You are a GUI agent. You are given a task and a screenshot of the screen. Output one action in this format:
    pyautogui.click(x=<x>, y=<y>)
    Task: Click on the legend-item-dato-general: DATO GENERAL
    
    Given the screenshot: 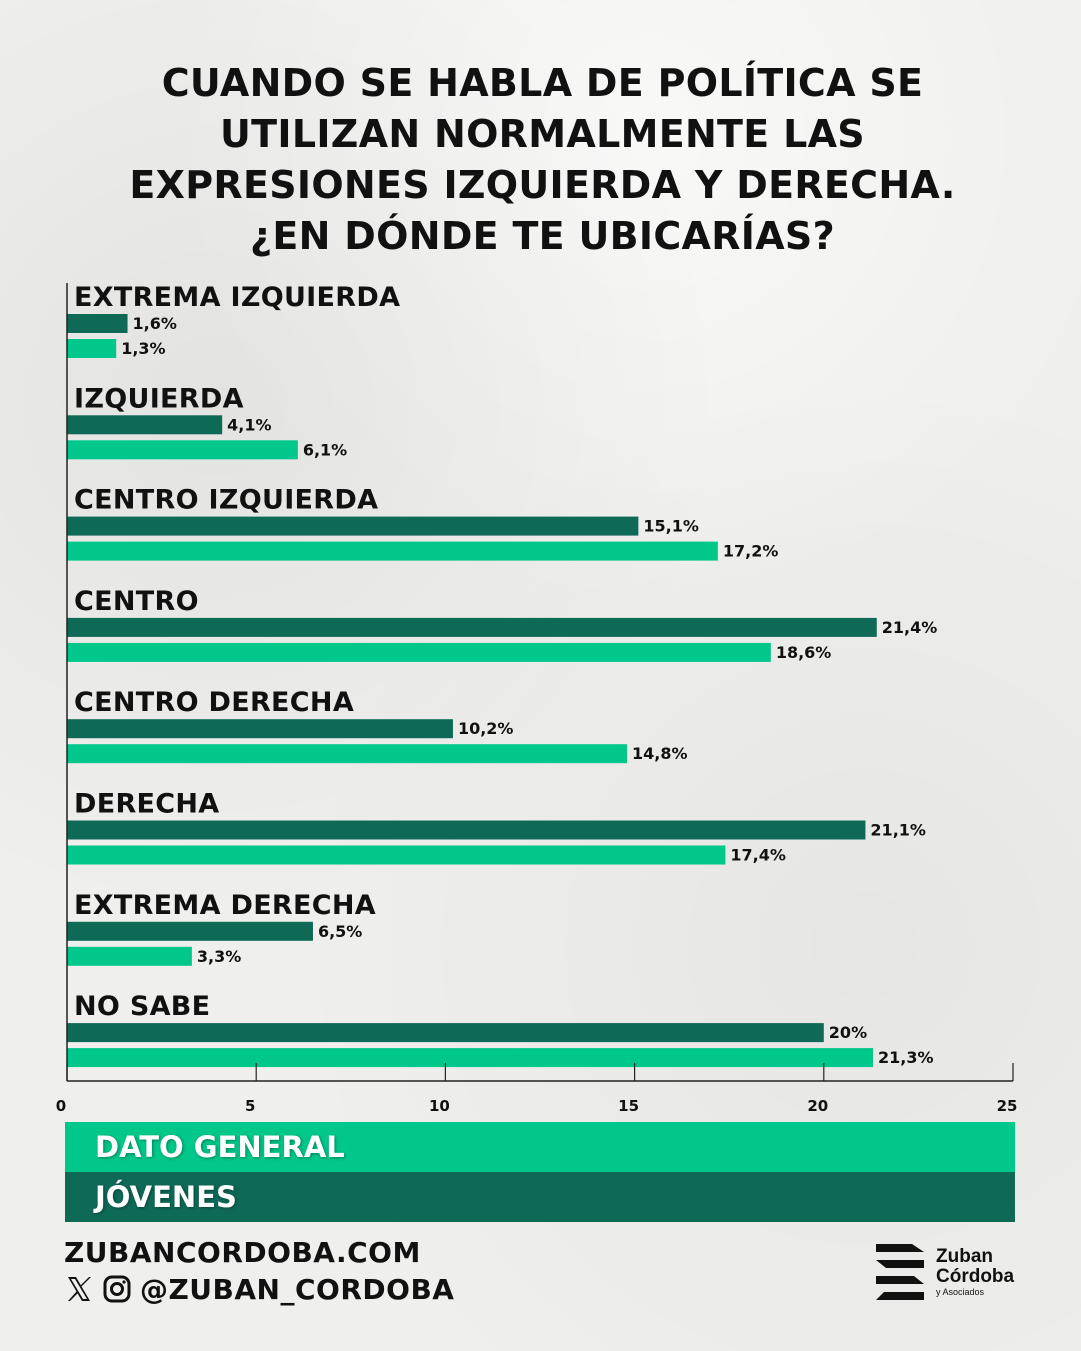 What is the action you would take?
    pyautogui.click(x=540, y=1147)
    